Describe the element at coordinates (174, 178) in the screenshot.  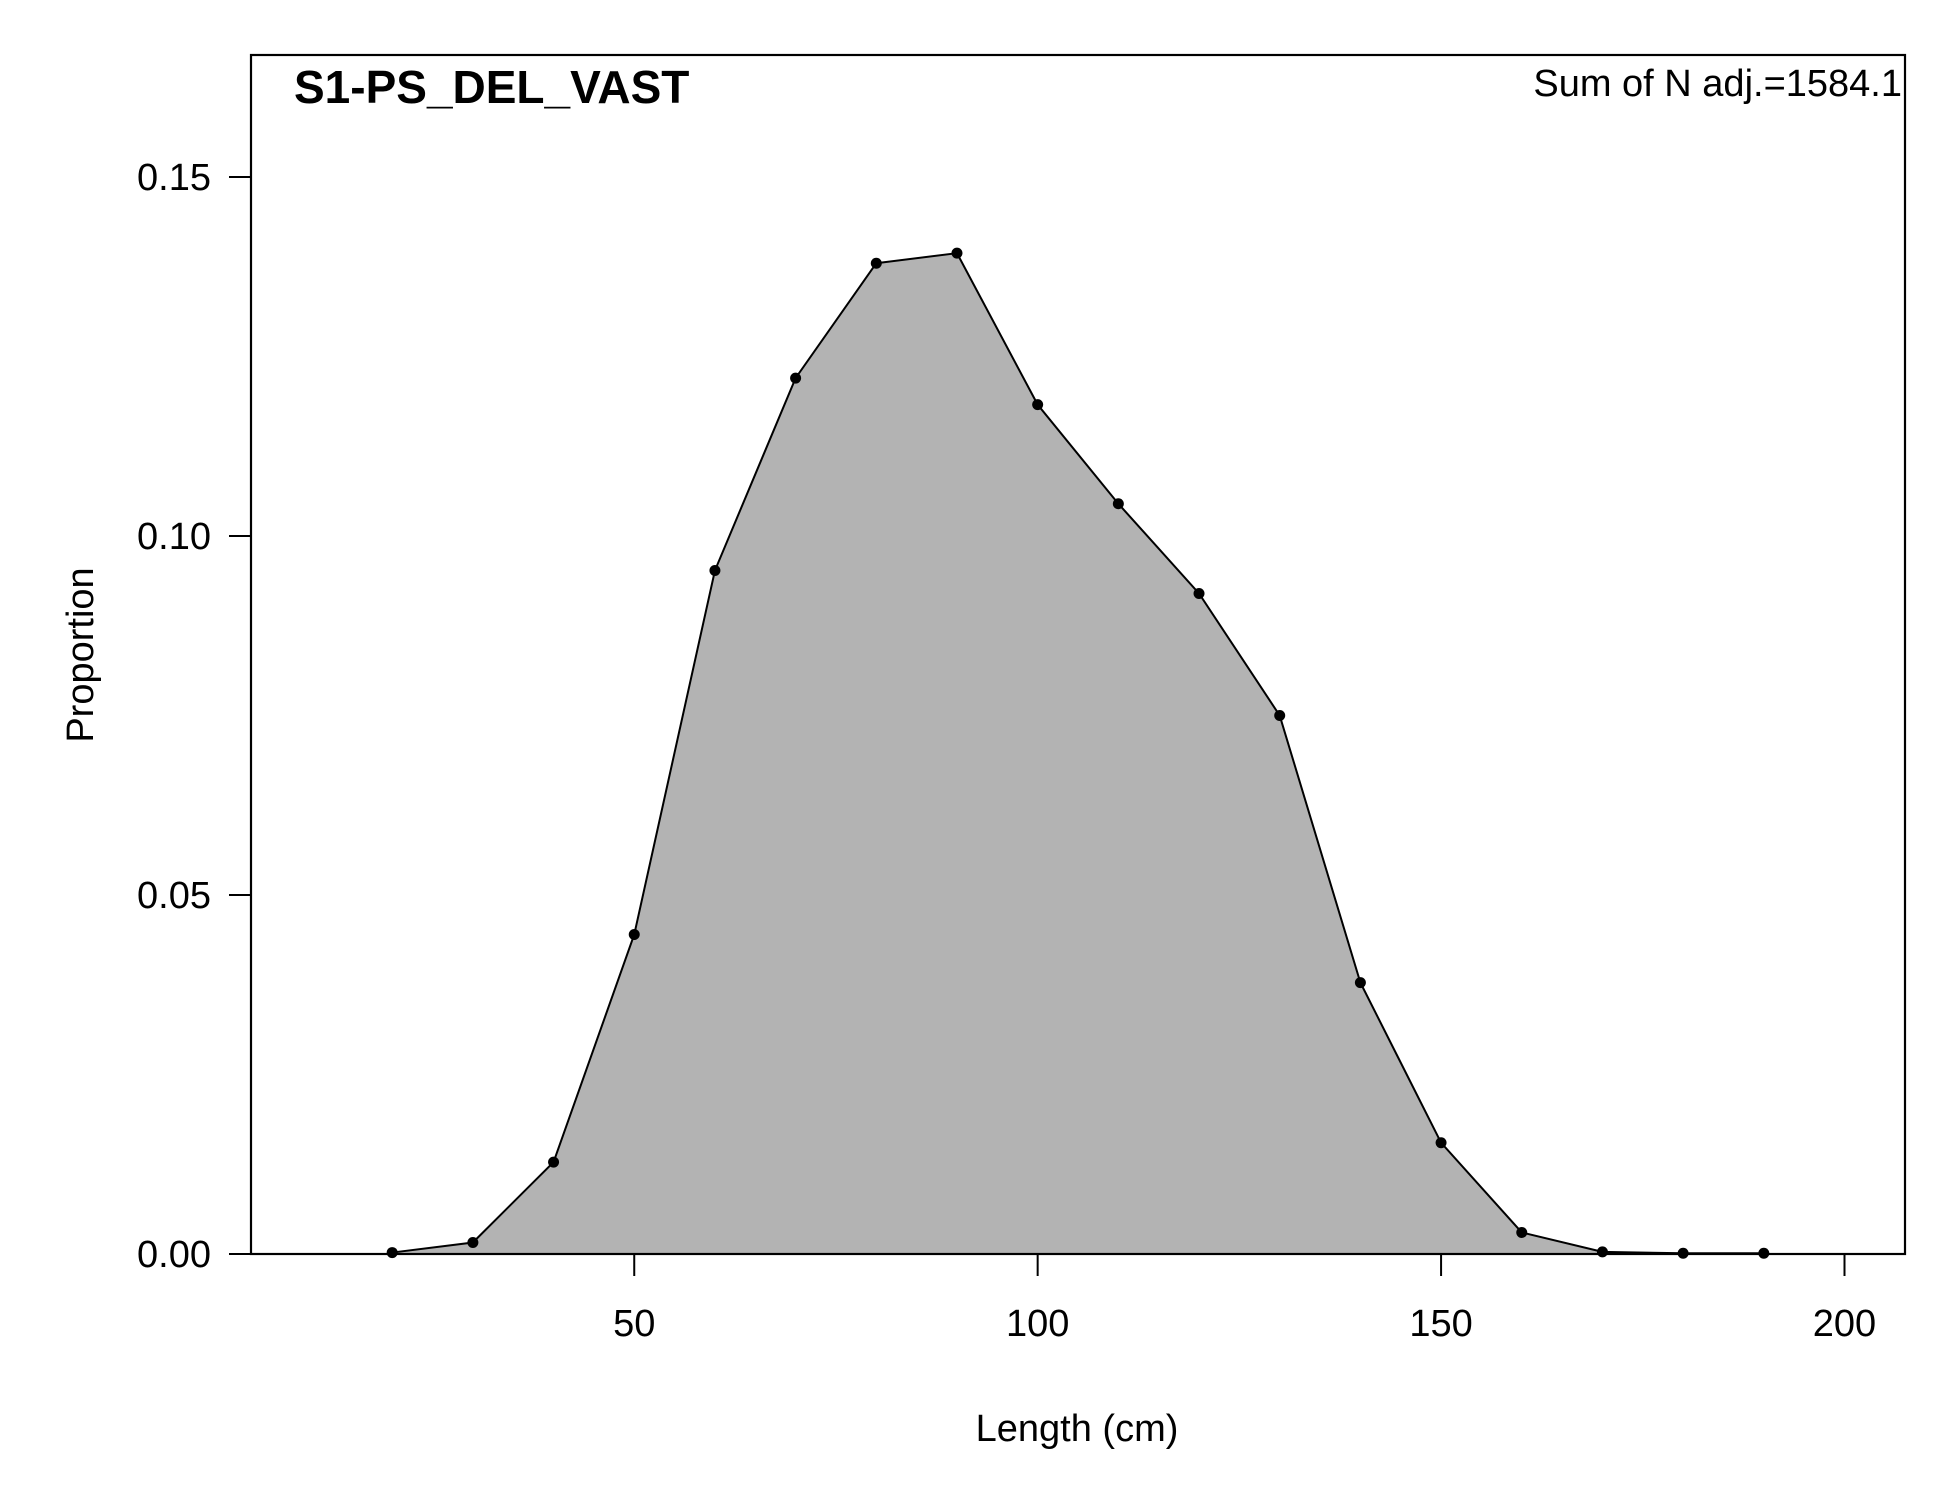
I see `y-tick-label-3: 0.15` at that location.